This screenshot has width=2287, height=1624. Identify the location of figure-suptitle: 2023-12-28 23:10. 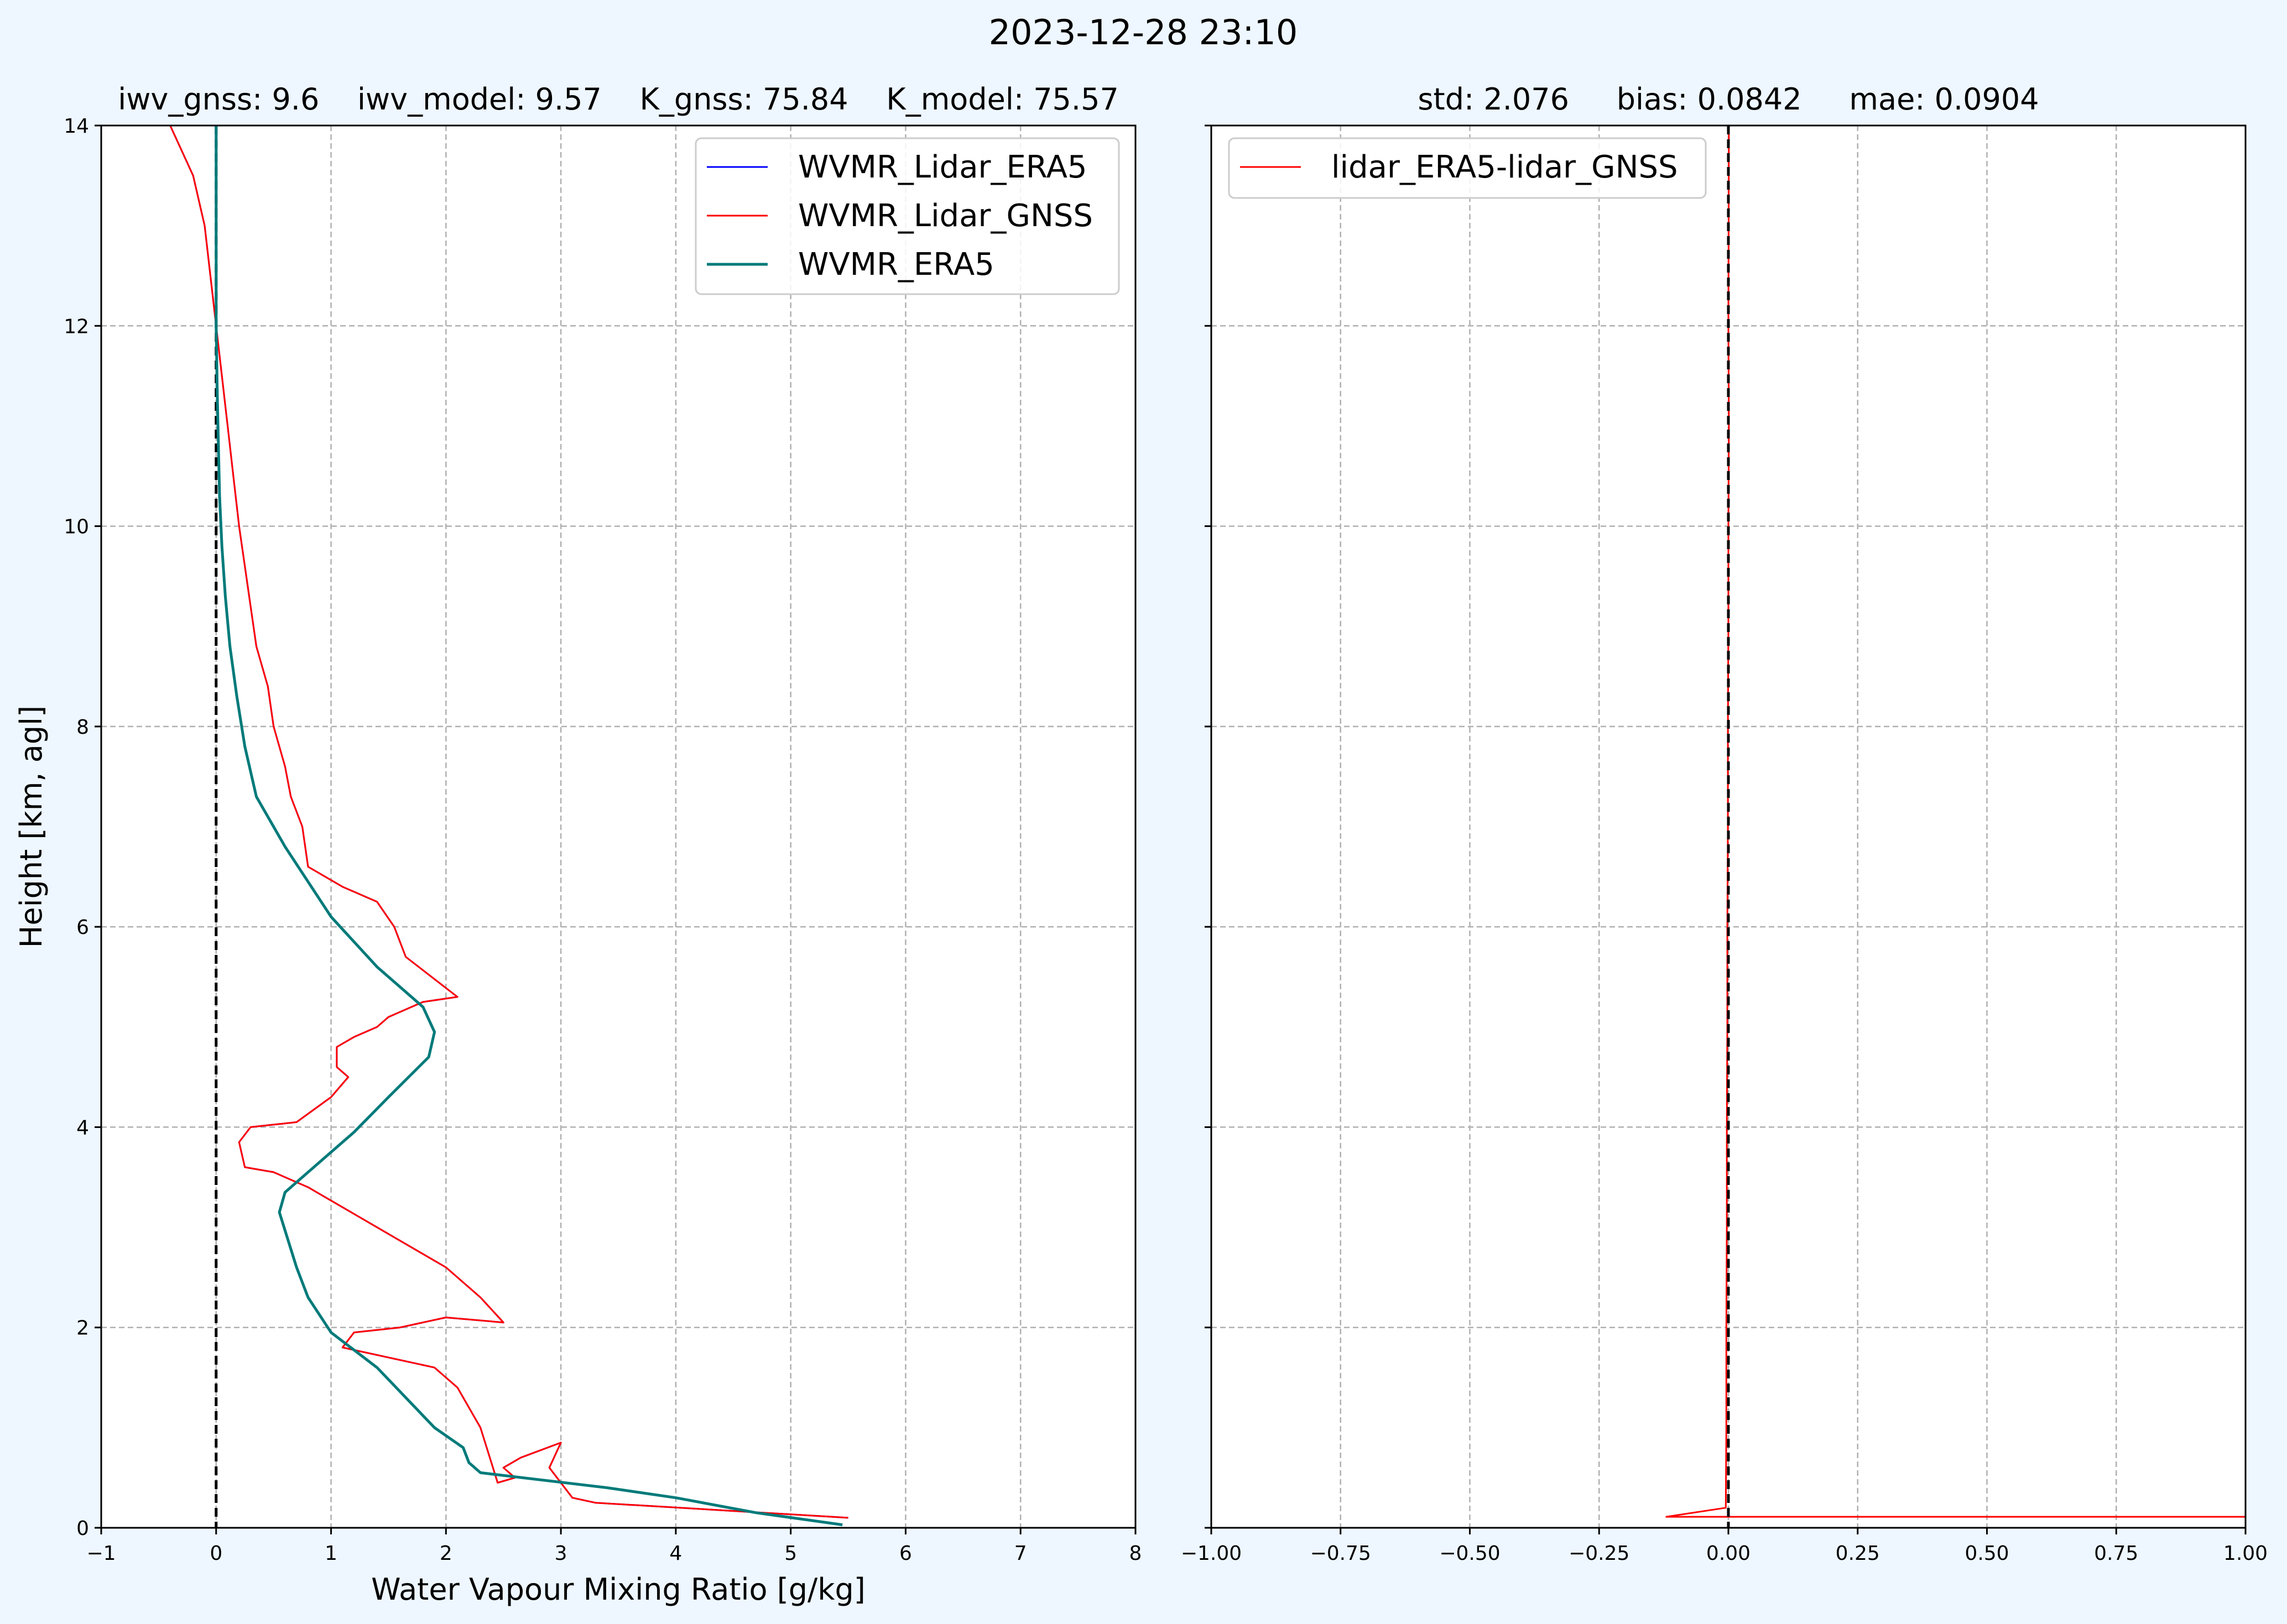
(1143, 32).